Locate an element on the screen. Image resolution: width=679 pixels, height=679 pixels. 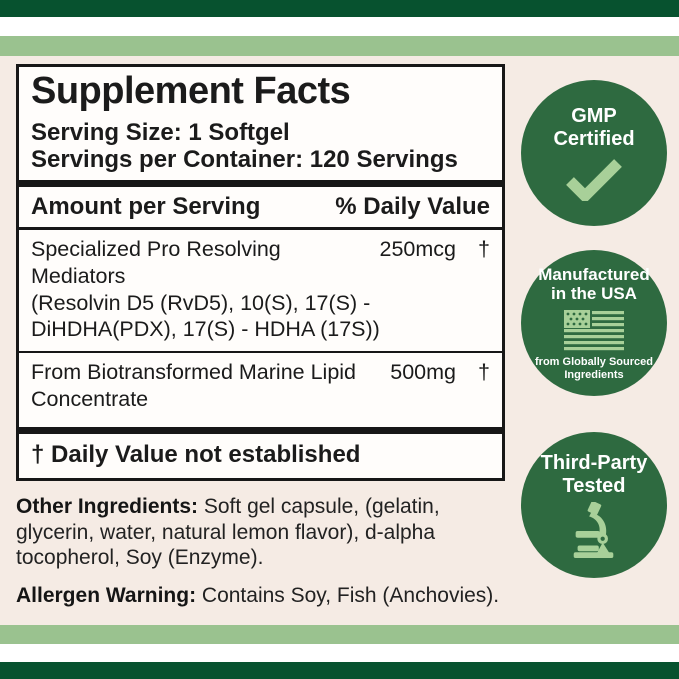
ingredient-amount: 500mg is located at coordinates (423, 371).